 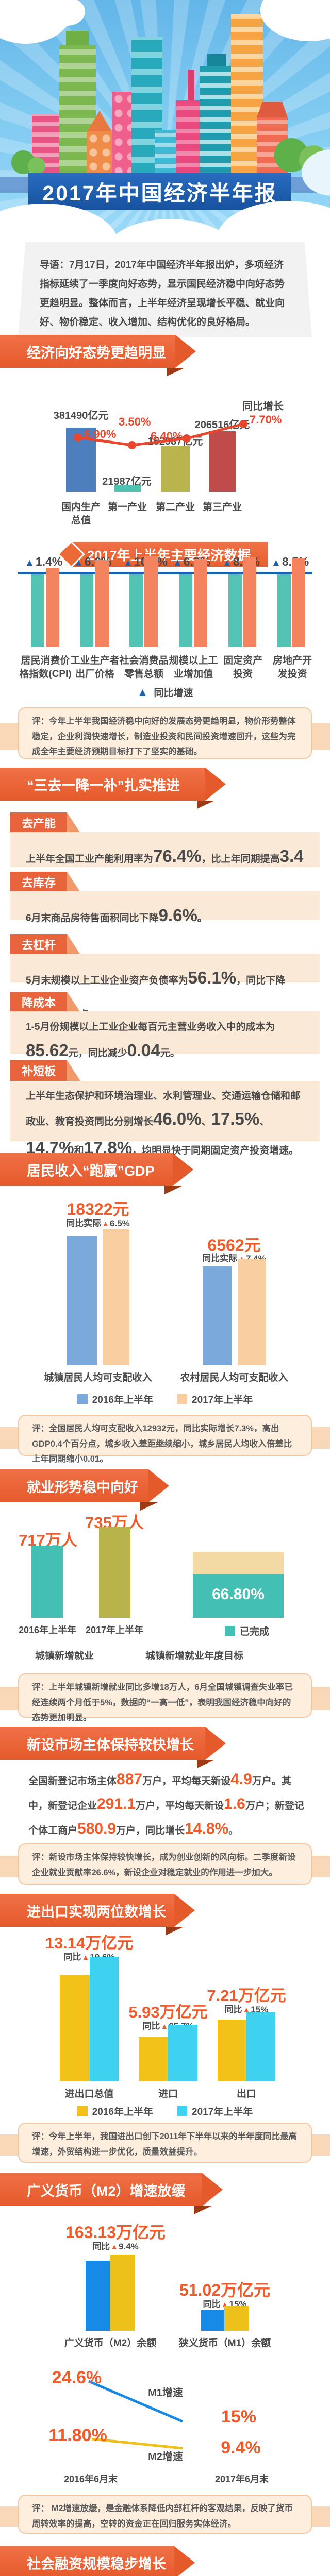 What do you see at coordinates (82, 1487) in the screenshot?
I see `section-banner-label: 就业形势稳中向好` at bounding box center [82, 1487].